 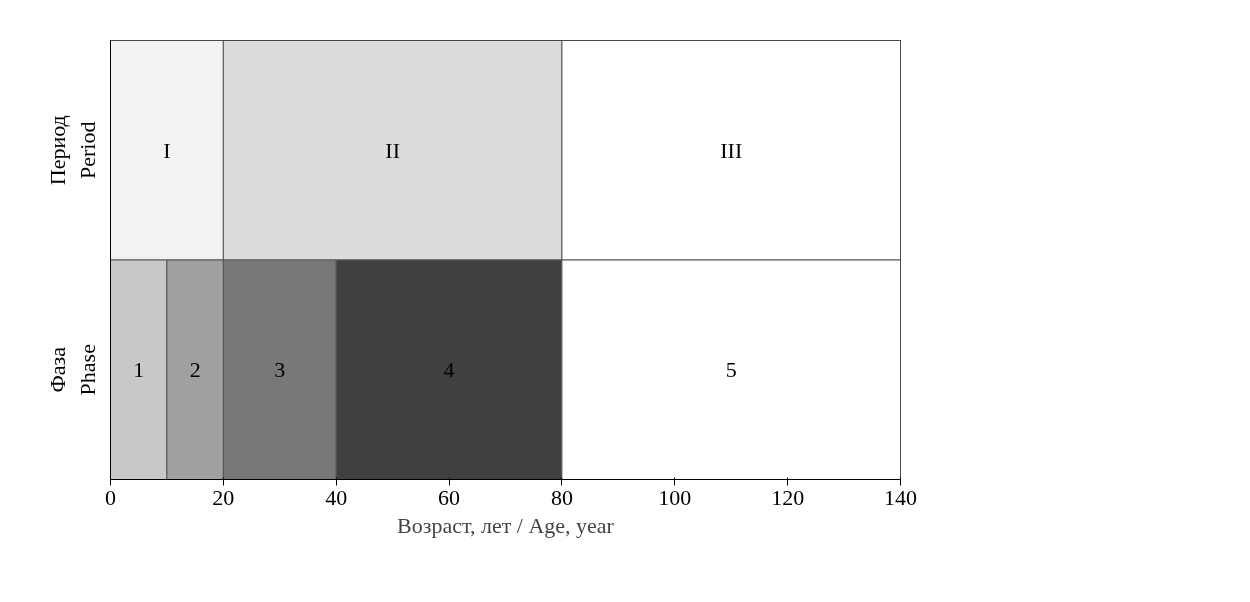 I want to click on y-tick-label: Период Period, so click(x=72, y=150).